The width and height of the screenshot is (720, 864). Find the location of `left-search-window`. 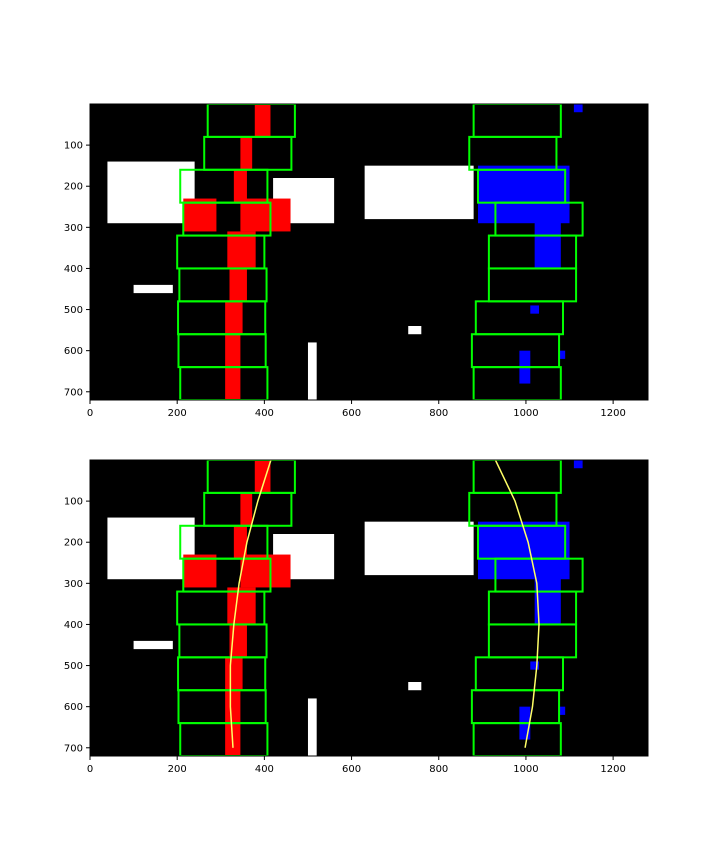

left-search-window is located at coordinates (224, 383).